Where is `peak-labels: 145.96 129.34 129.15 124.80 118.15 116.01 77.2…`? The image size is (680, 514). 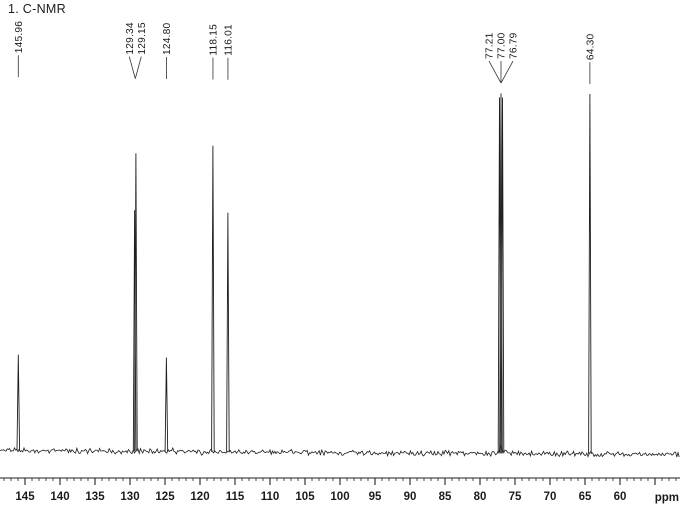 peak-labels: 145.96 129.34 129.15 124.80 118.15 116.01 77.2… is located at coordinates (305, 53).